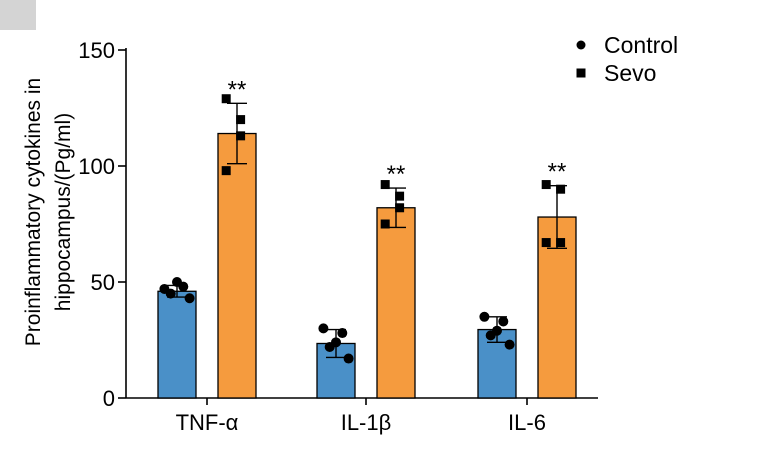 This screenshot has height=454, width=766. What do you see at coordinates (96, 166) in the screenshot?
I see `y-tick-label: 100` at bounding box center [96, 166].